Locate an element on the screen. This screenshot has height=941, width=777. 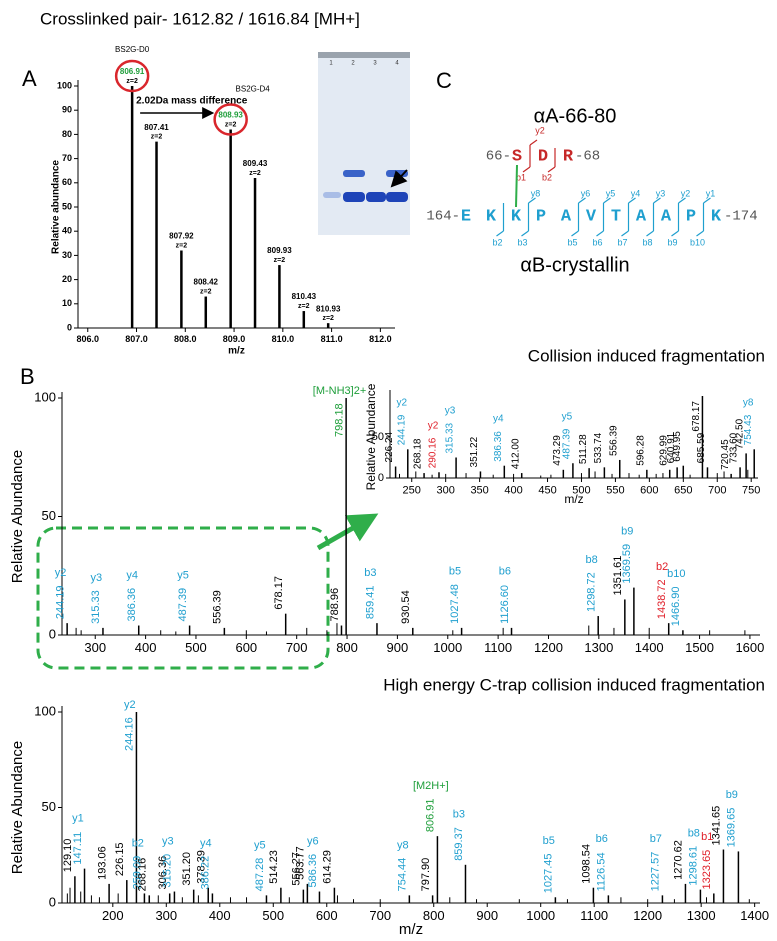
peak-label: 1027.45 is located at coordinates (549, 874).